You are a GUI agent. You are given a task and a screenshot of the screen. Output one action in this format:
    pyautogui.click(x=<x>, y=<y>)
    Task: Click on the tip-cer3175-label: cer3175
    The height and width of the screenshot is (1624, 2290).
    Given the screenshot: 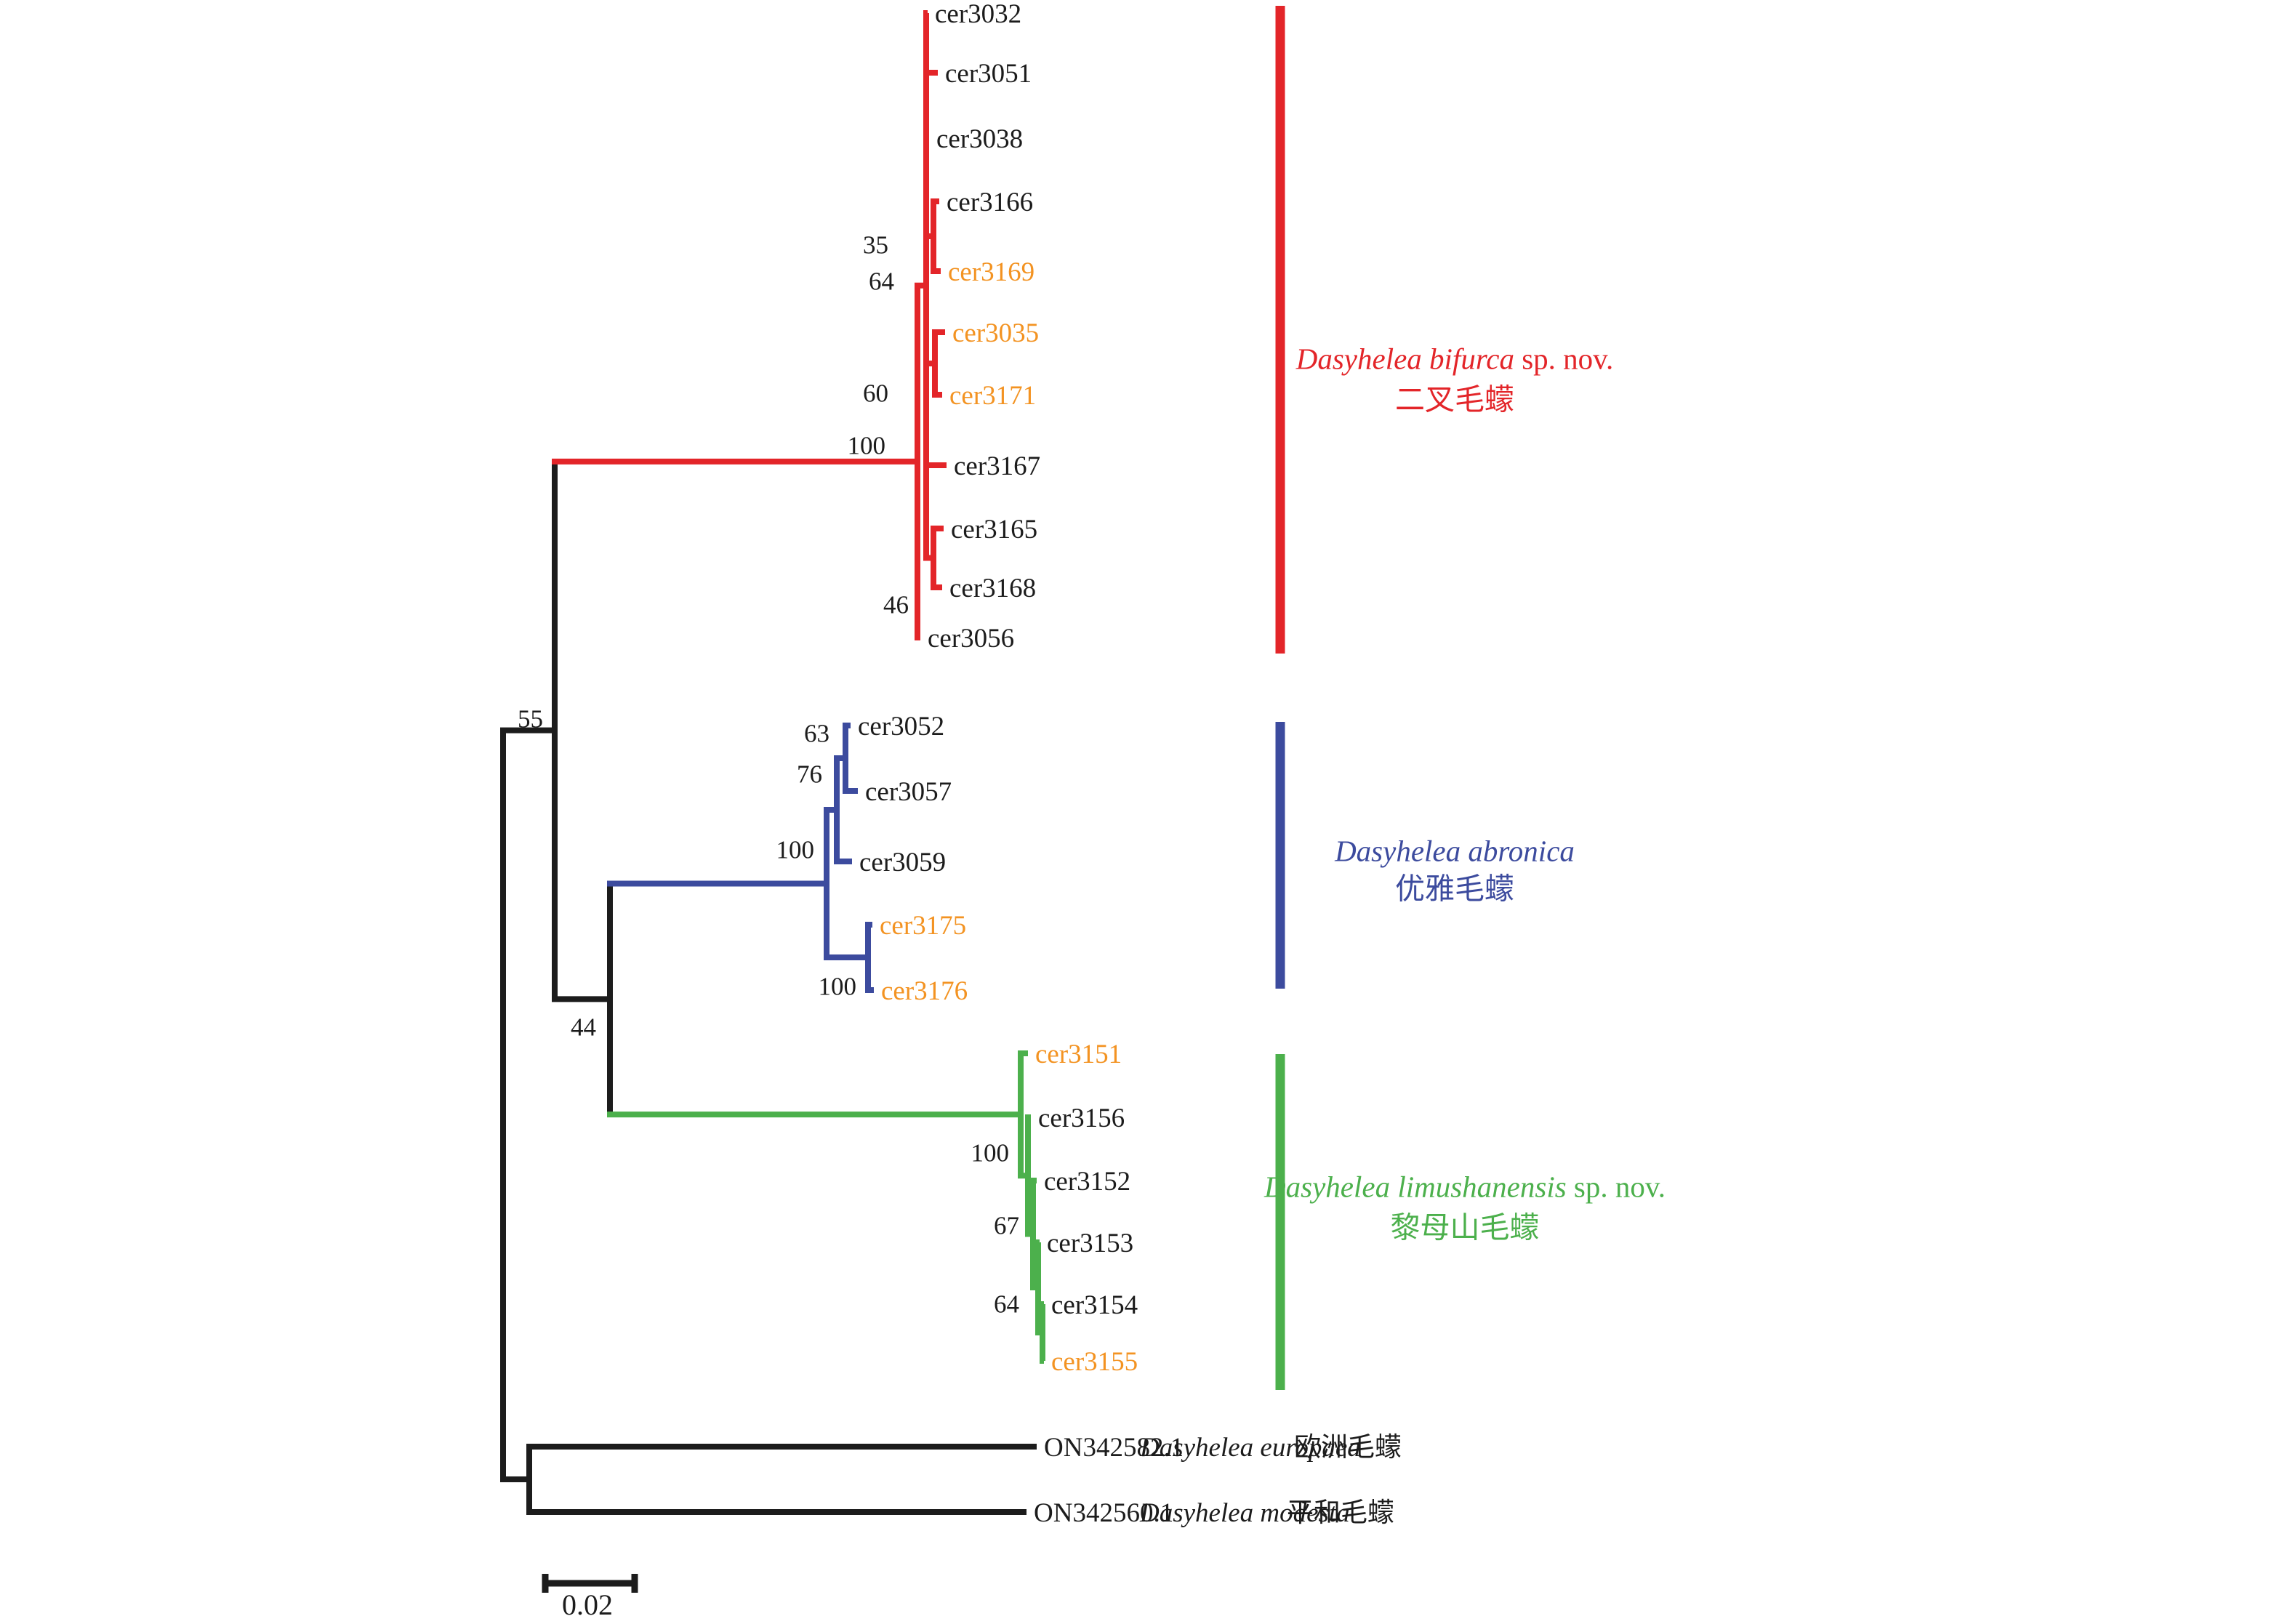 What is the action you would take?
    pyautogui.click(x=923, y=926)
    